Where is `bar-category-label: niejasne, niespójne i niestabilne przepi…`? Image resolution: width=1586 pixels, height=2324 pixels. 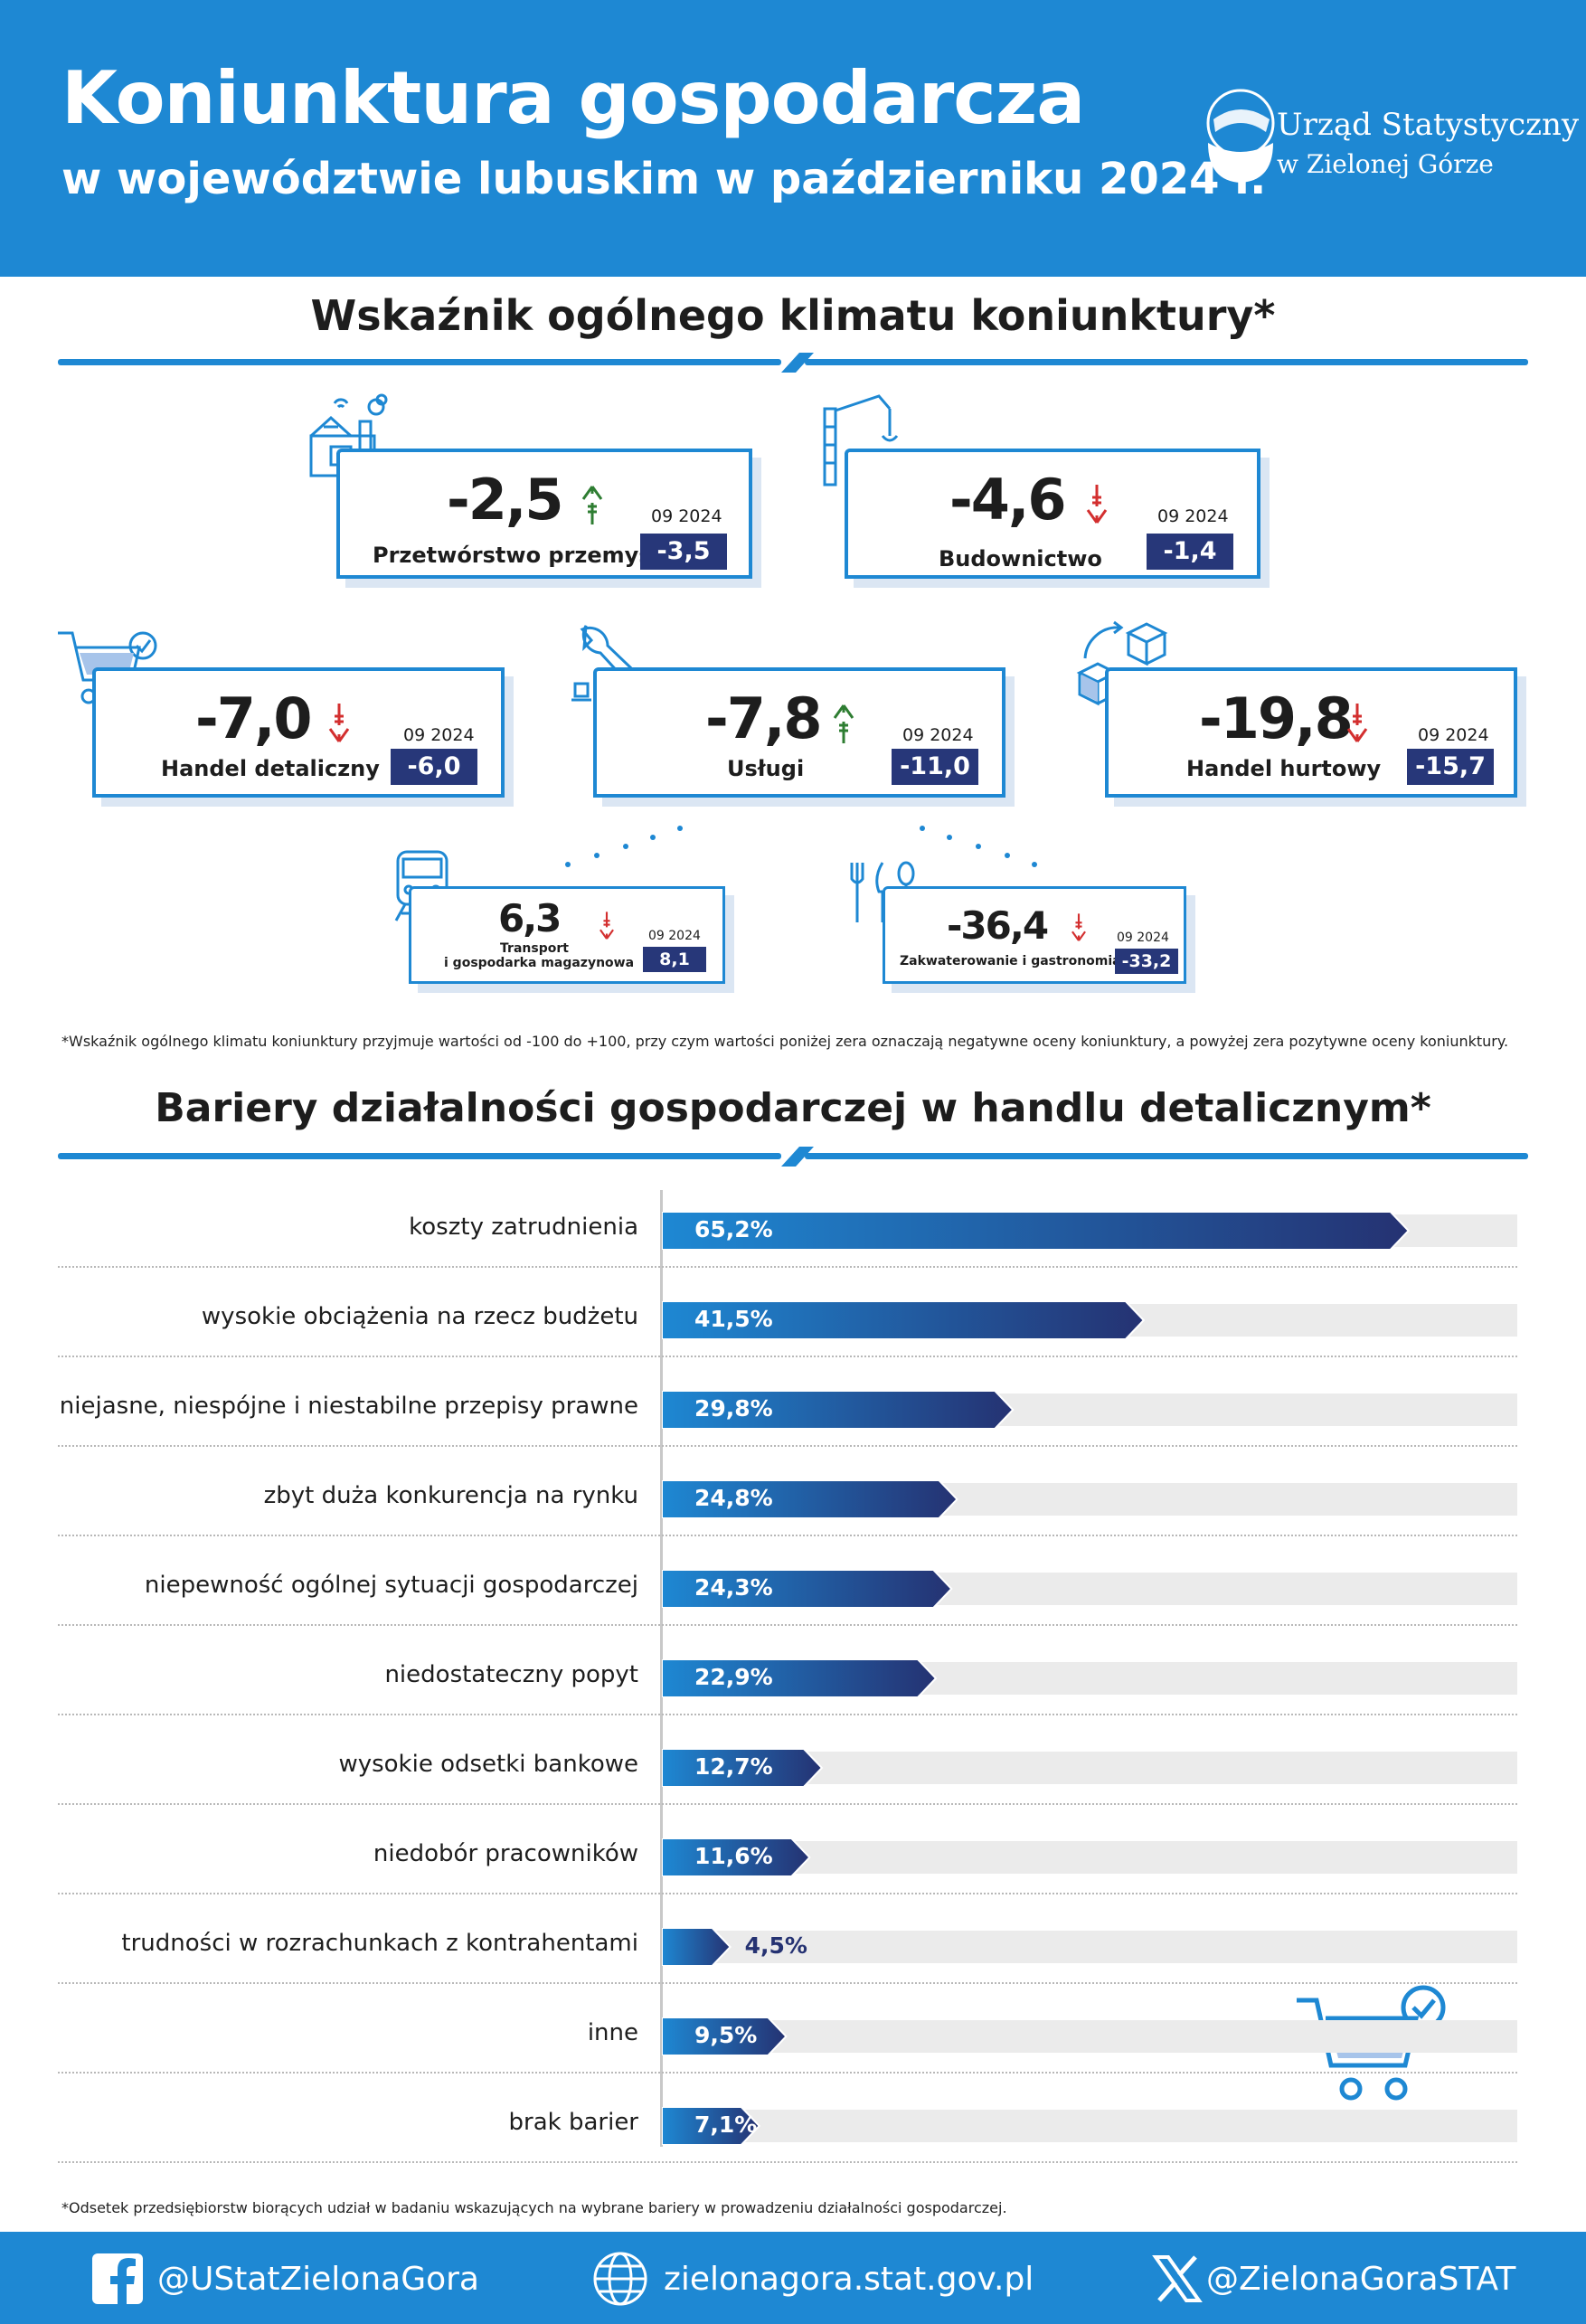
bar-category-label: niejasne, niespójne i niestabilne przepi… is located at coordinates (349, 1407).